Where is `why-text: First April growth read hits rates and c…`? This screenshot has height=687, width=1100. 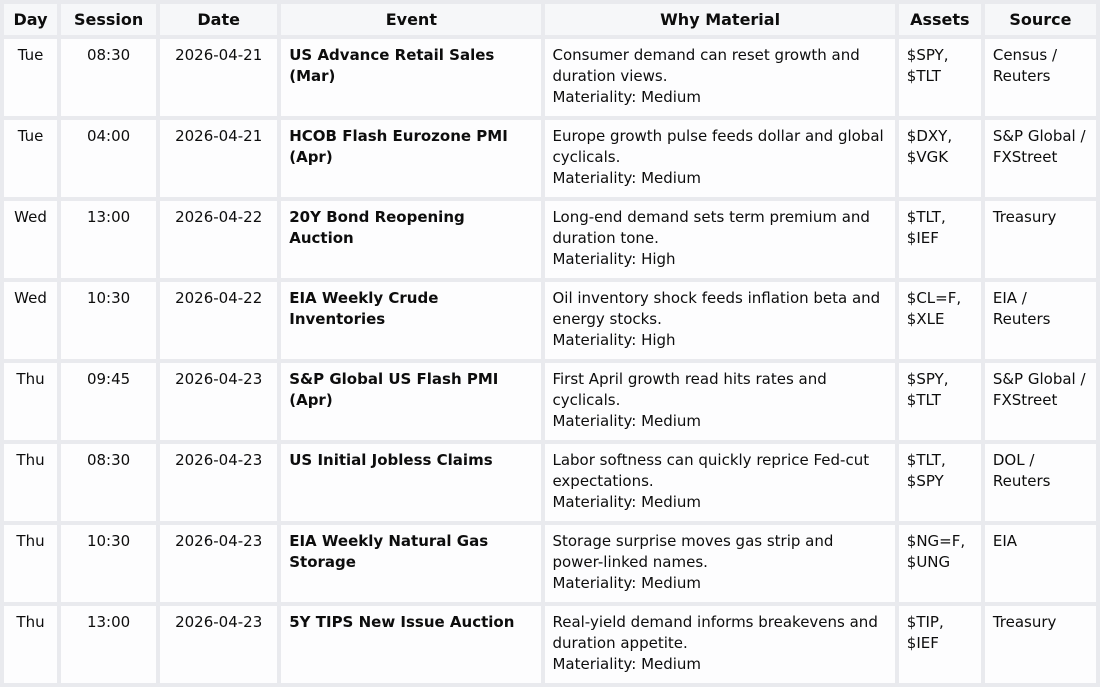 why-text: First April growth read hits rates and c… is located at coordinates (689, 389).